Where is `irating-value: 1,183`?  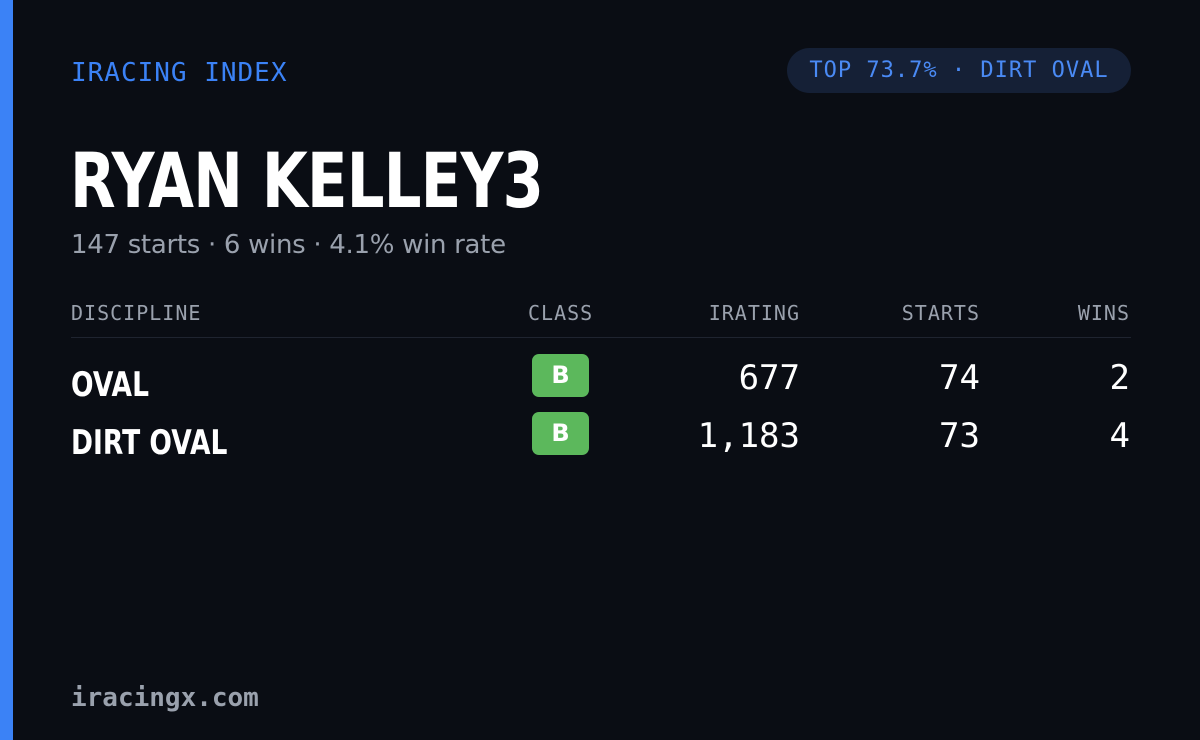 irating-value: 1,183 is located at coordinates (748, 436).